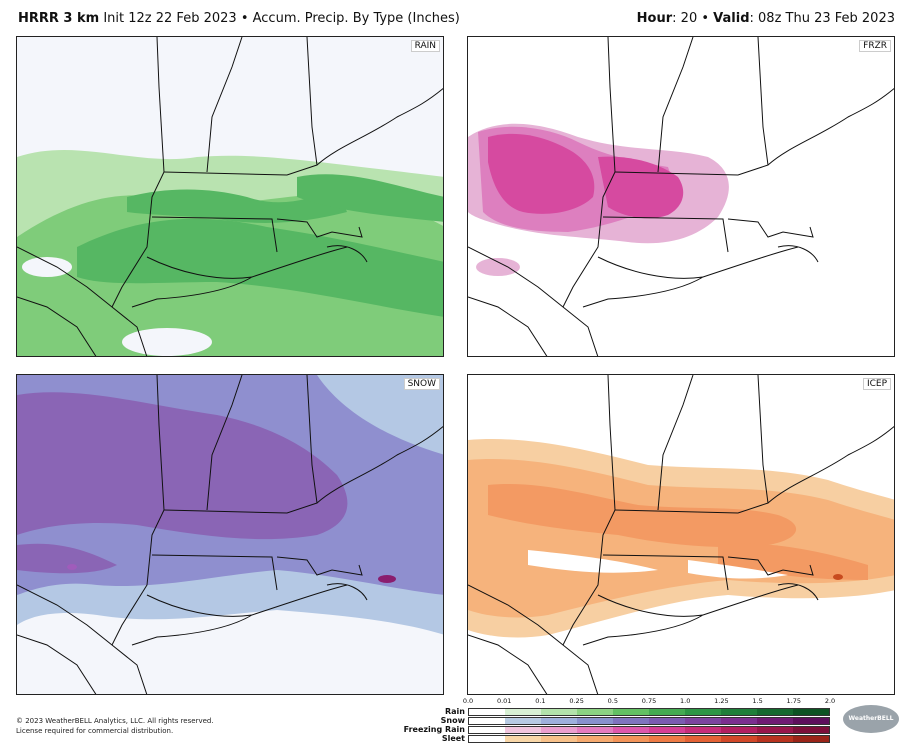  What do you see at coordinates (830, 701) in the screenshot?
I see `legend-tick: 2.0` at bounding box center [830, 701].